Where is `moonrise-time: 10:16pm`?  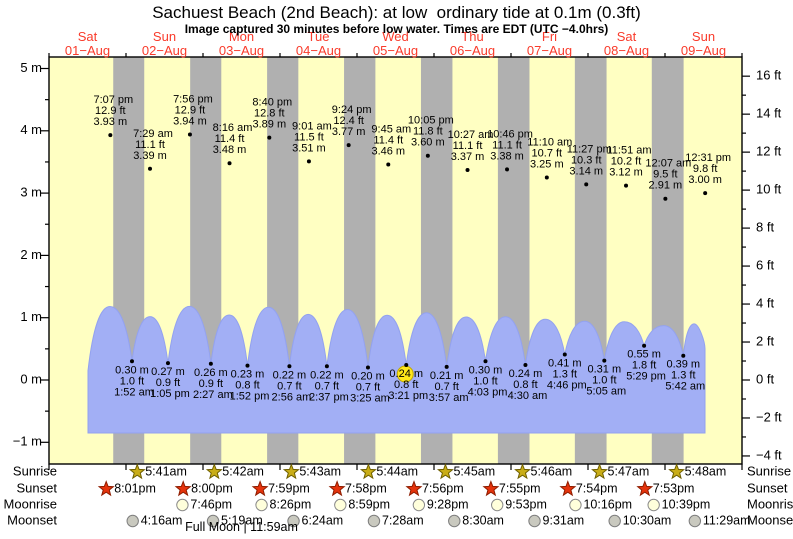 moonrise-time: 10:16pm is located at coordinates (607, 504).